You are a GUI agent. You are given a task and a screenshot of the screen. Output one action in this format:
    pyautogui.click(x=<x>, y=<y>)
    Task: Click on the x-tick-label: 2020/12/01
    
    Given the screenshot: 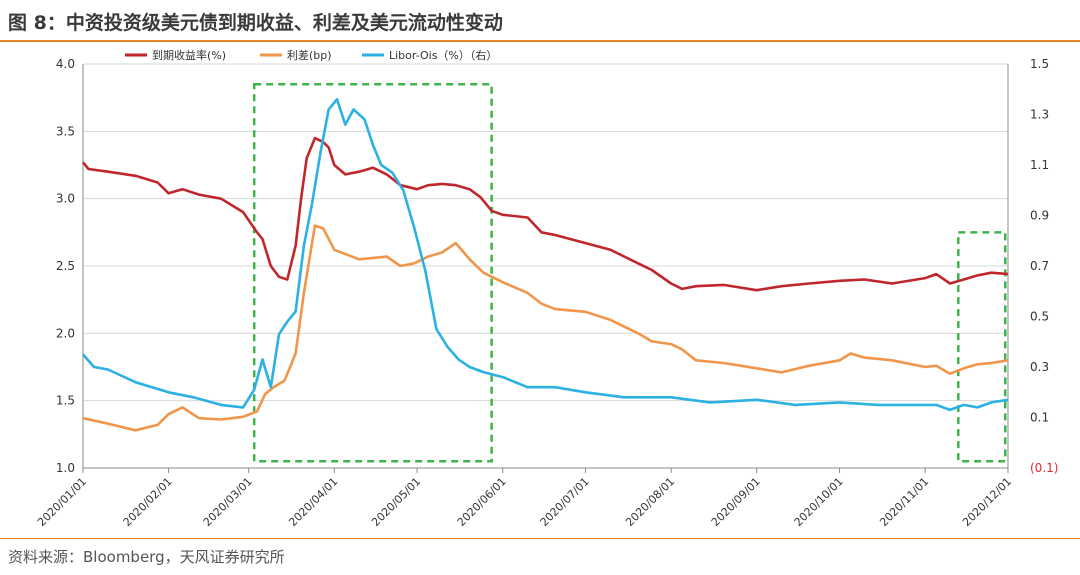 What is the action you would take?
    pyautogui.click(x=987, y=502)
    